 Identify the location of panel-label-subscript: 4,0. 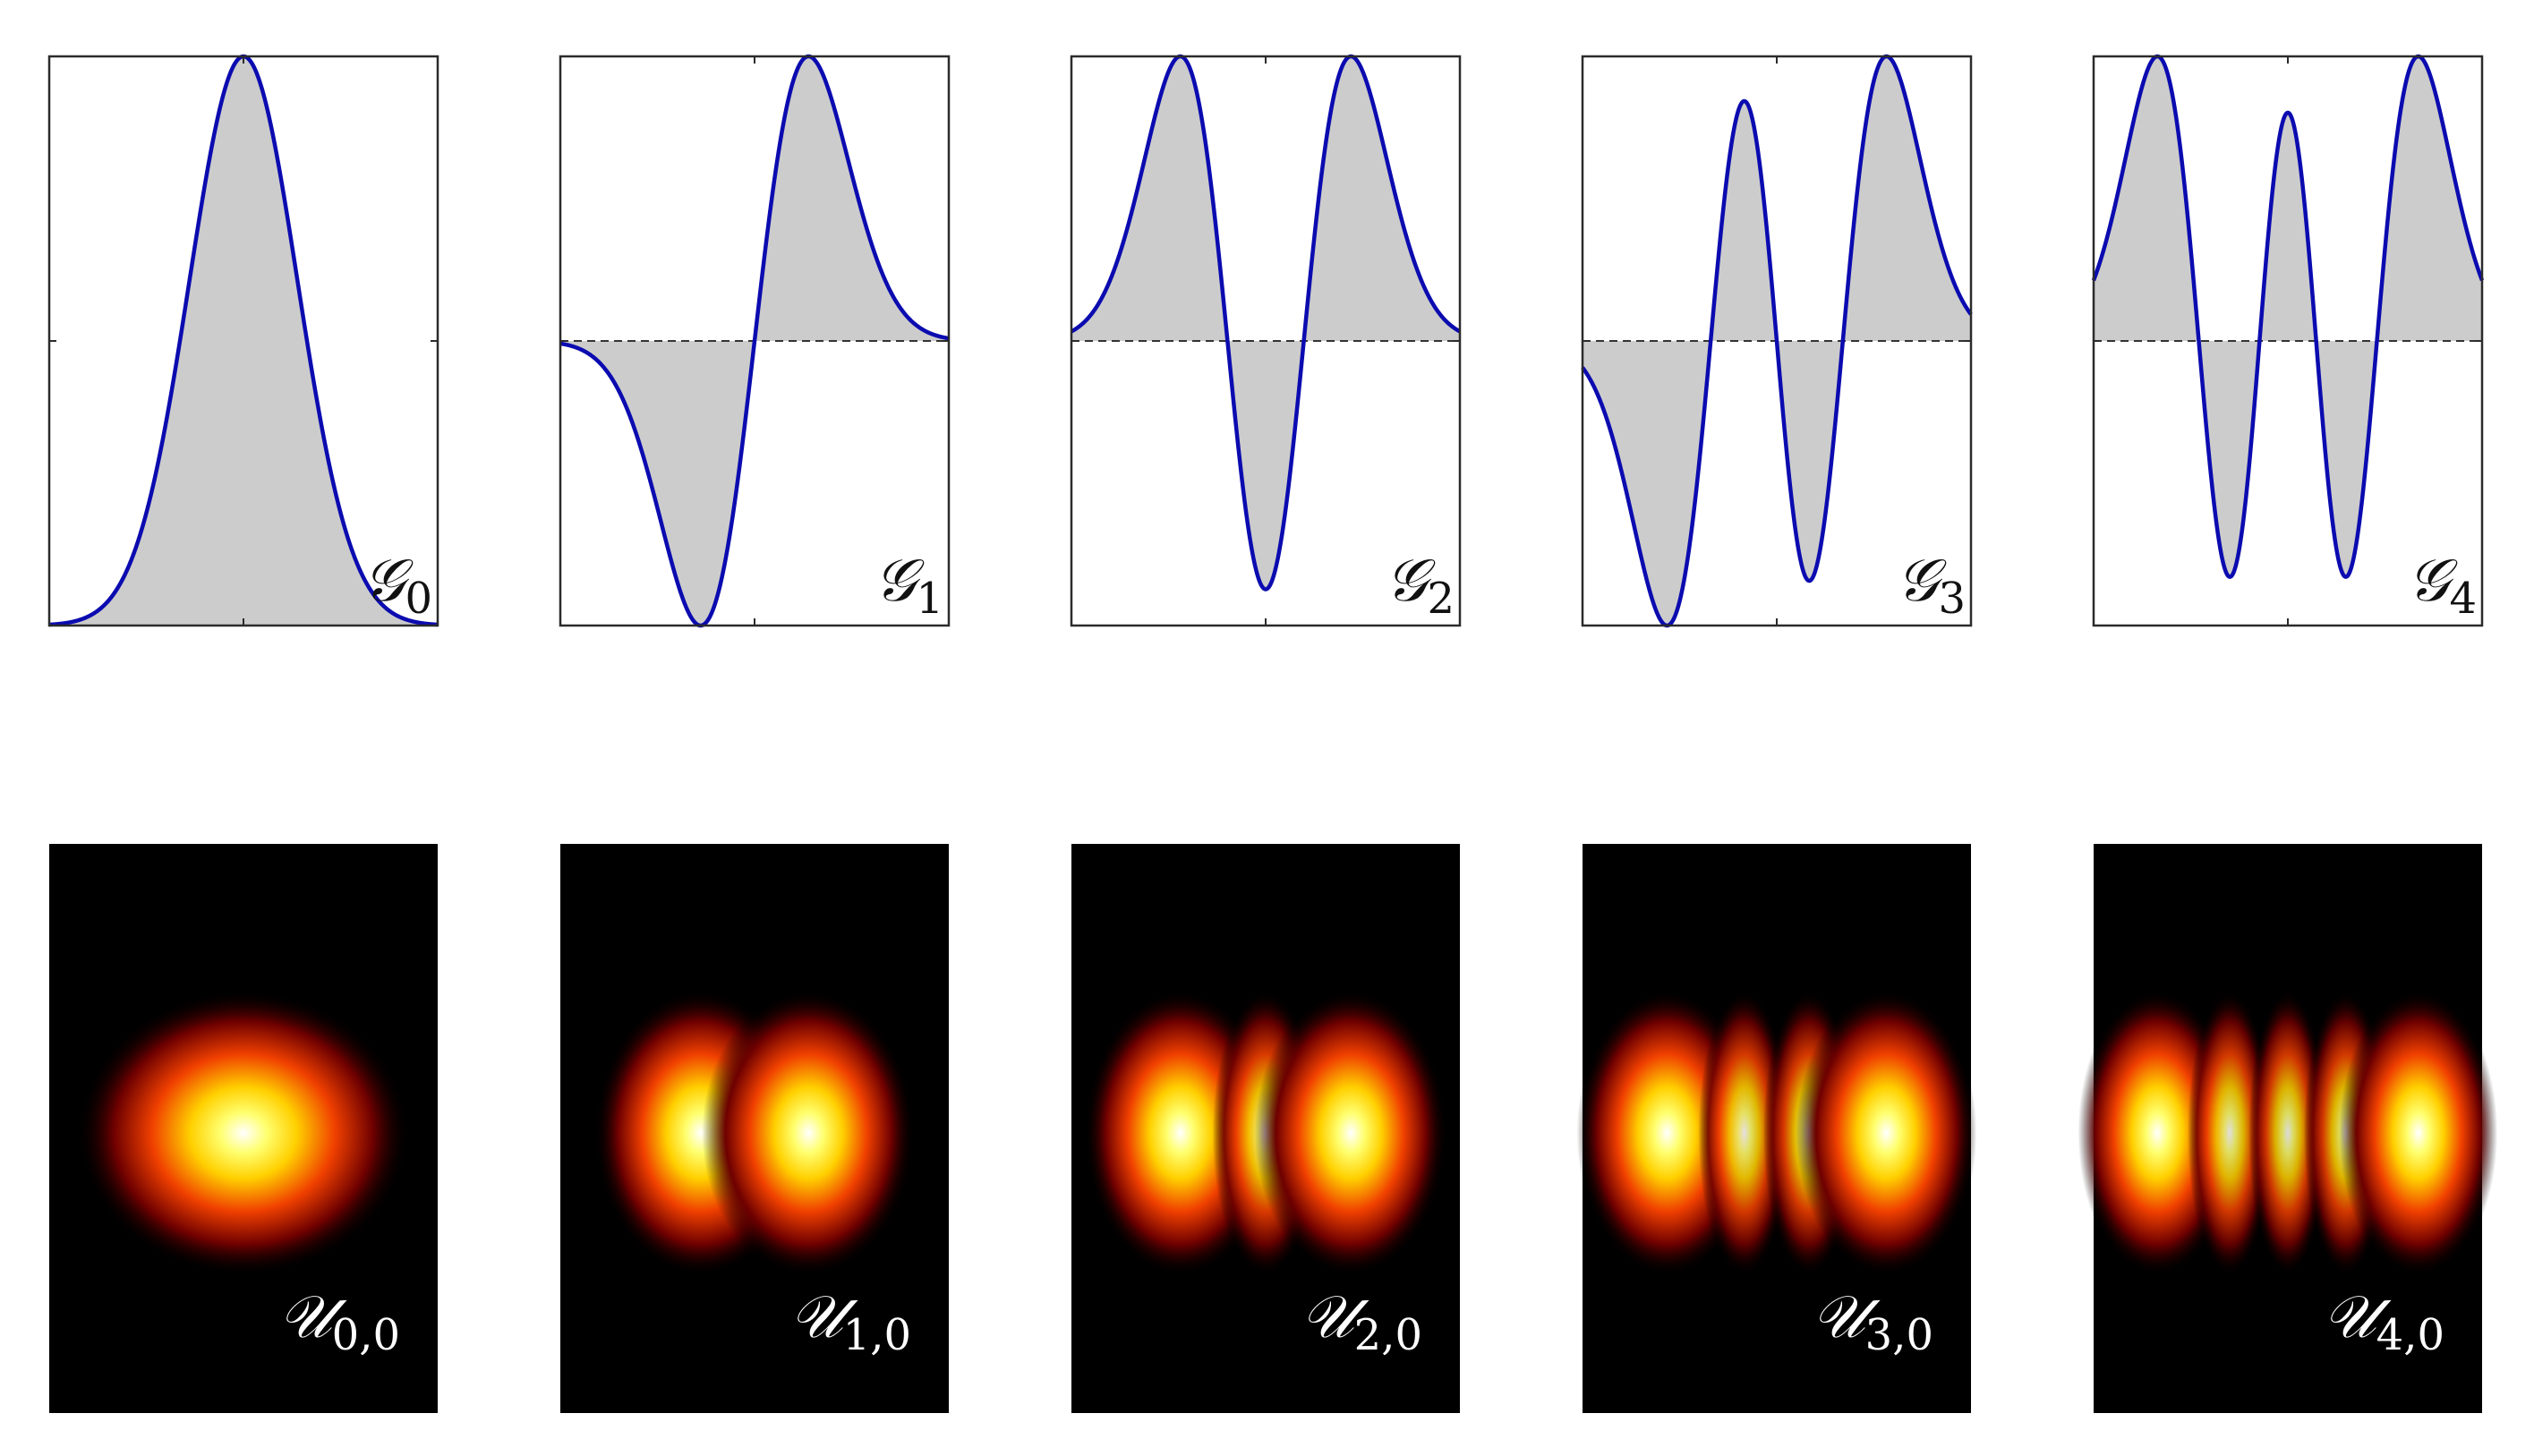
(2410, 1335).